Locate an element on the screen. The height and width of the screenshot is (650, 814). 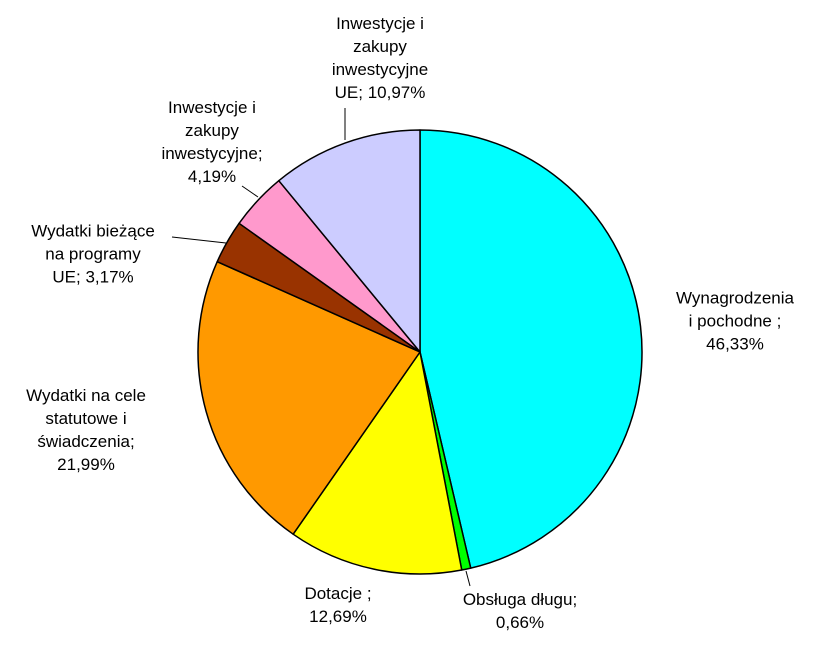
category: Wydatki na cele statutowe i świadczenia; is located at coordinates (86, 418).